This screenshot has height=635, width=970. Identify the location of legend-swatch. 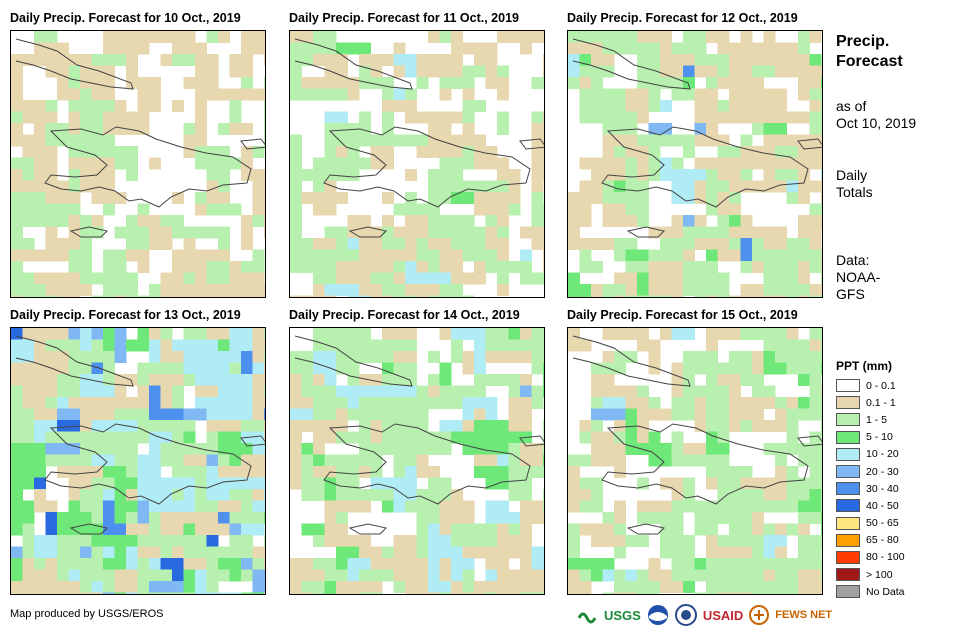
(848, 403).